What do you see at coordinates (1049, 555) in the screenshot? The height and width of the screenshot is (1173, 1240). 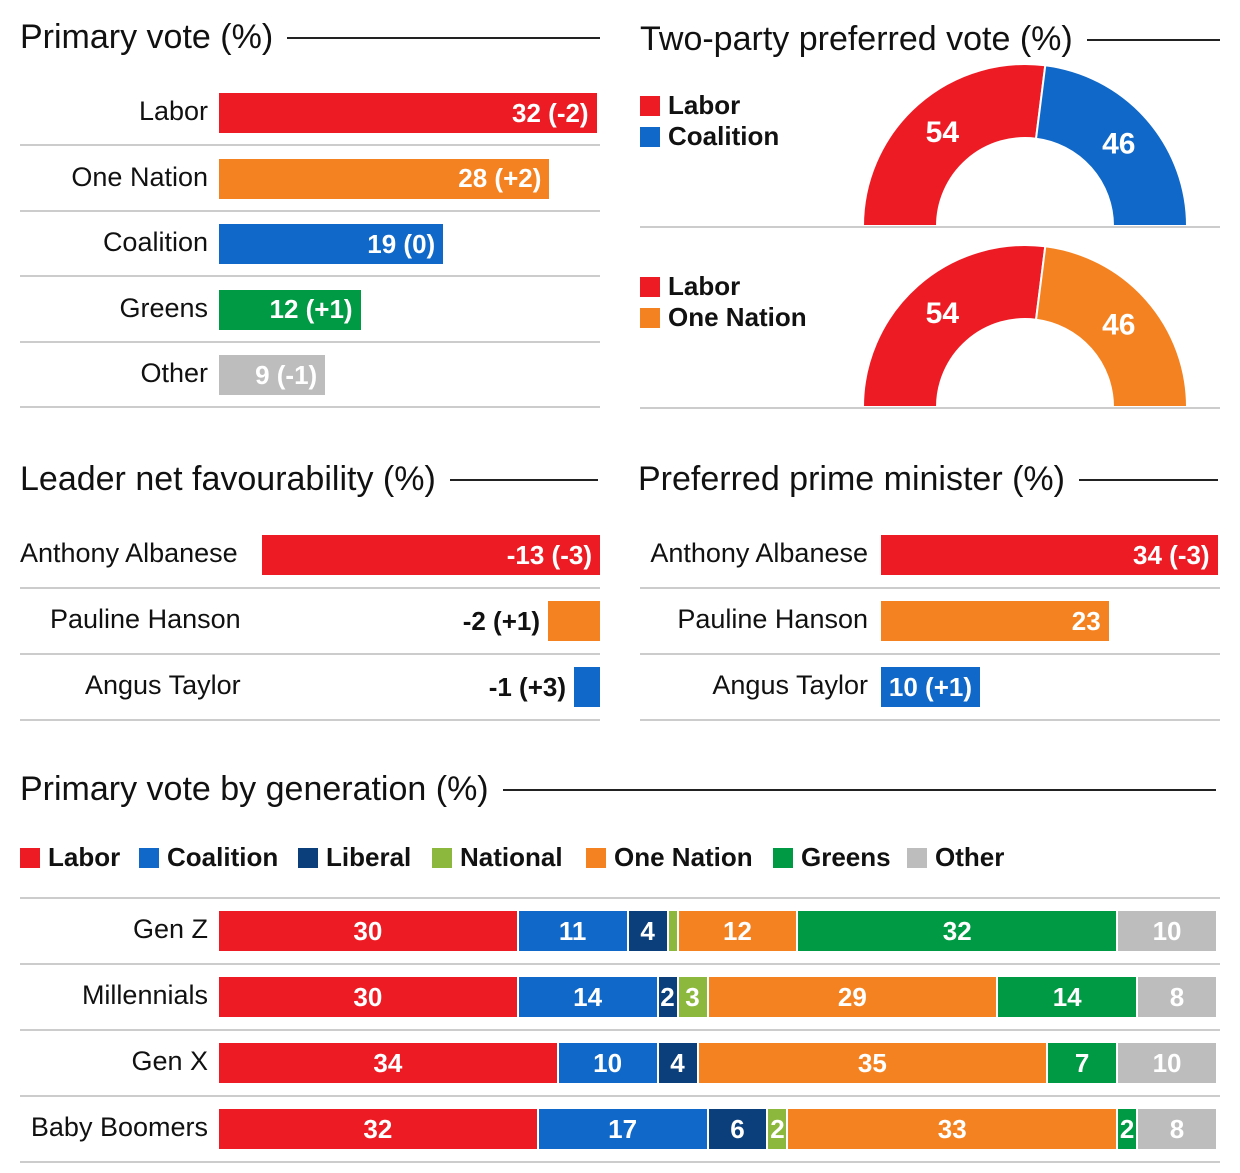 I see `bar: 34 (-3)` at bounding box center [1049, 555].